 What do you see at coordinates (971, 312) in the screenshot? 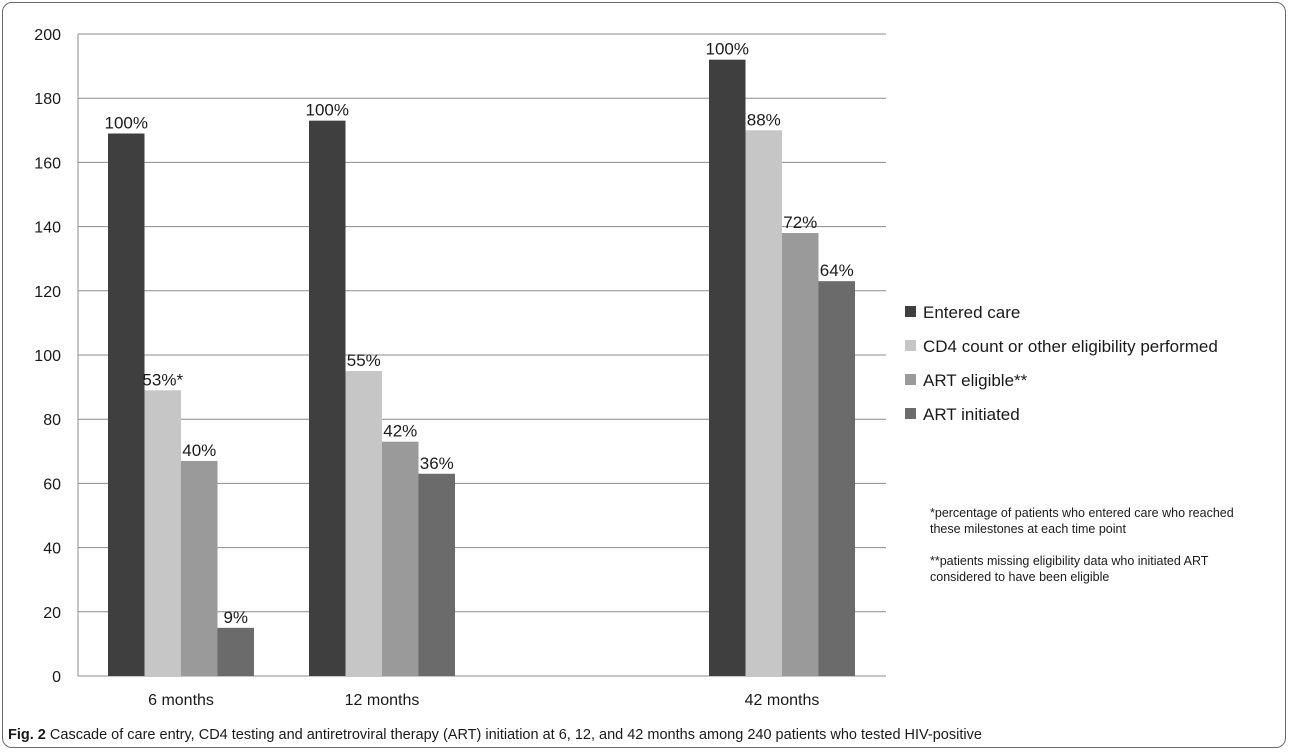
I see `legend-label: Entered care` at bounding box center [971, 312].